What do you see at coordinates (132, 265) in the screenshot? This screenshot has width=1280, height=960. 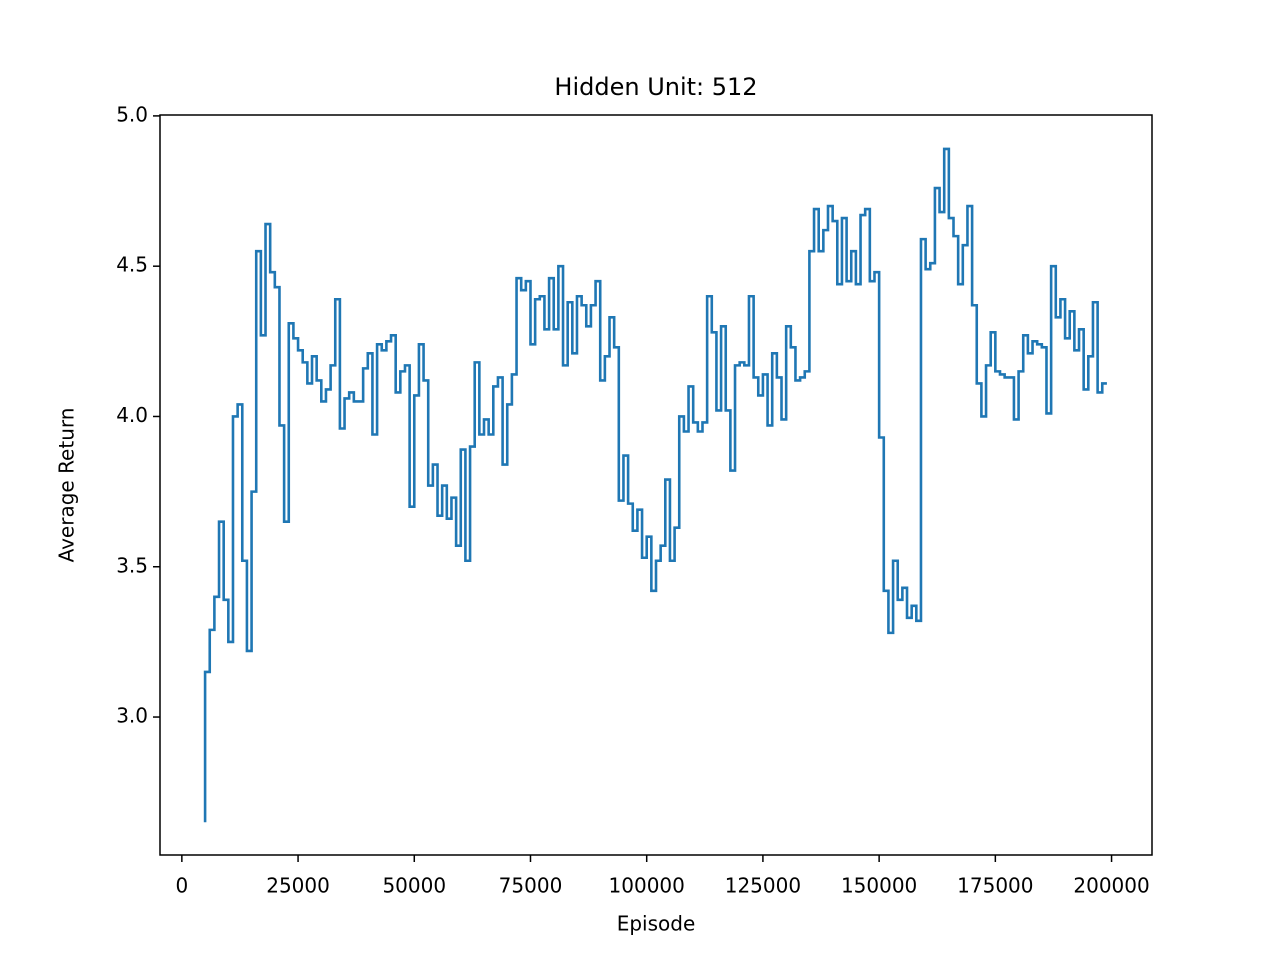 I see `y-tick-label: 4.5` at bounding box center [132, 265].